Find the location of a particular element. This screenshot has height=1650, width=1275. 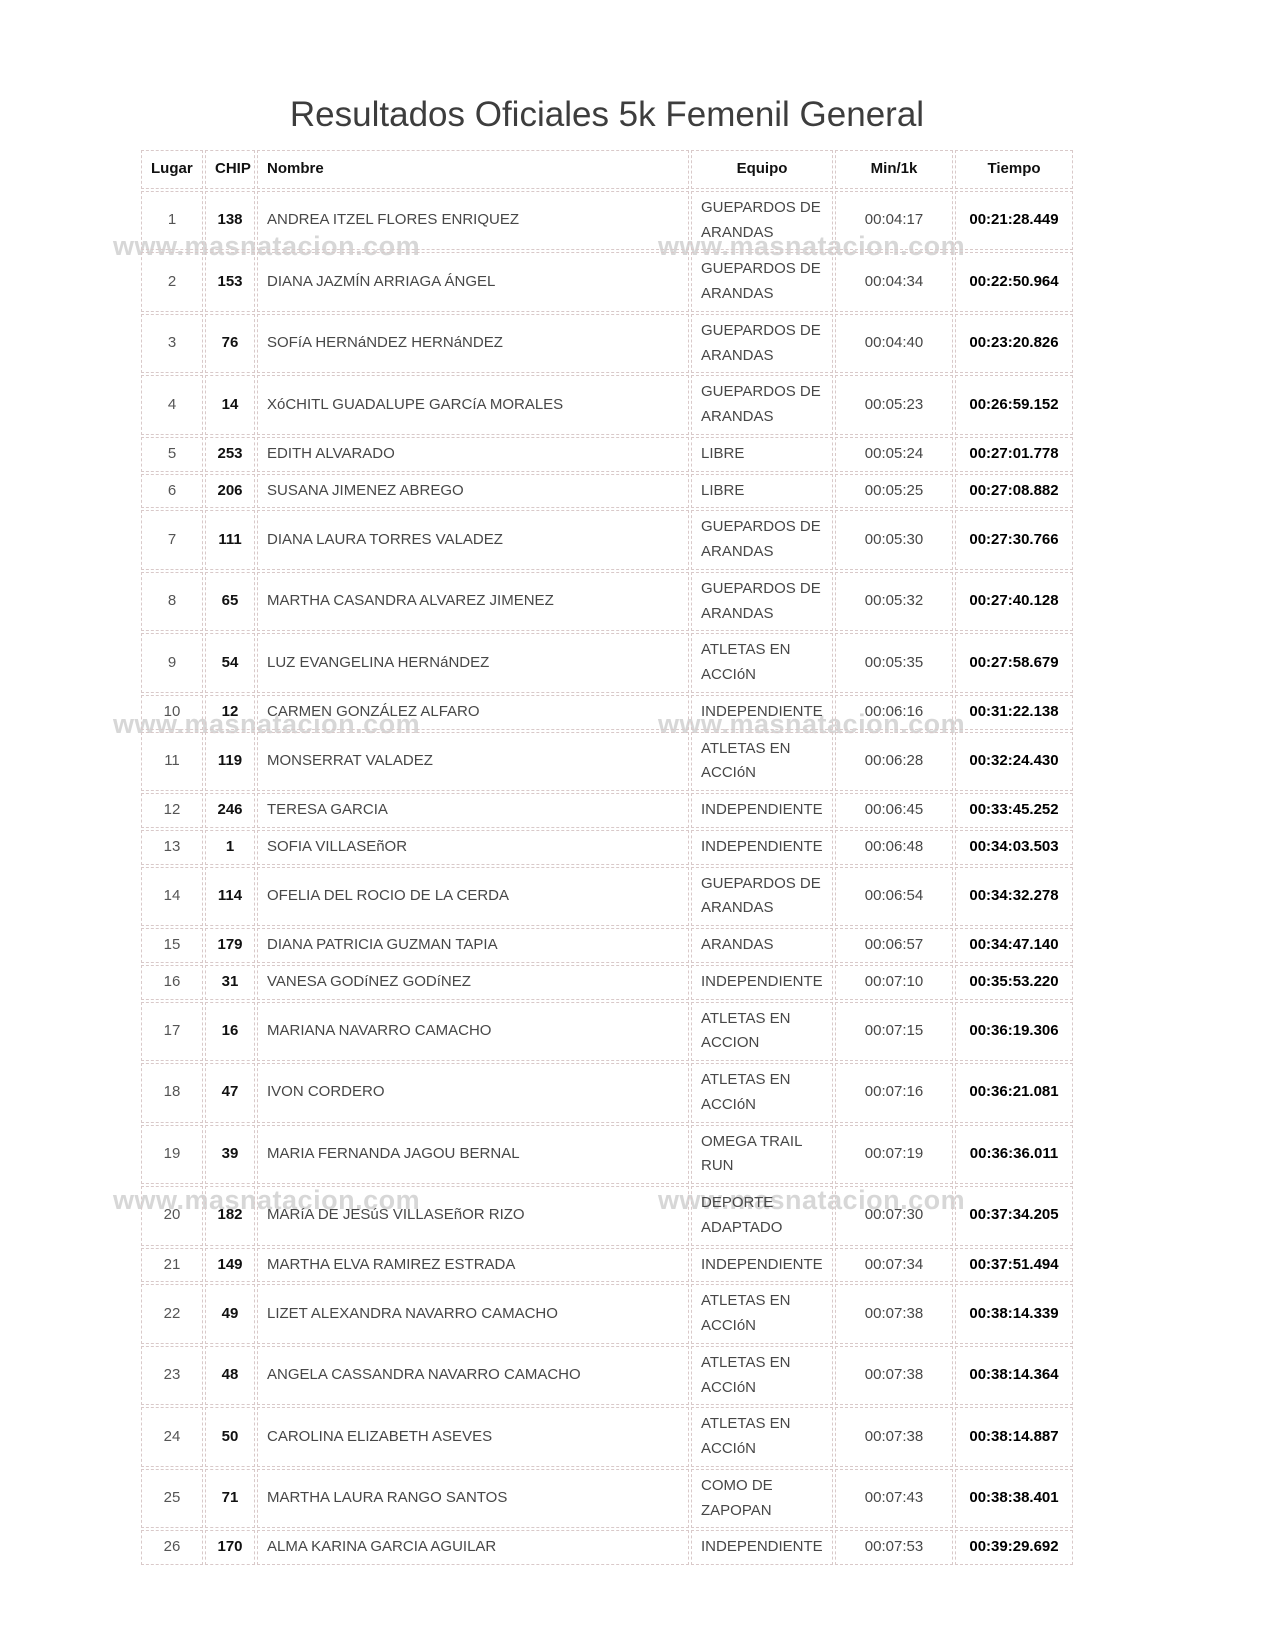

cell-nombre: ANDREA ITZEL FLORES ENRIQUEZ is located at coordinates (473, 220).